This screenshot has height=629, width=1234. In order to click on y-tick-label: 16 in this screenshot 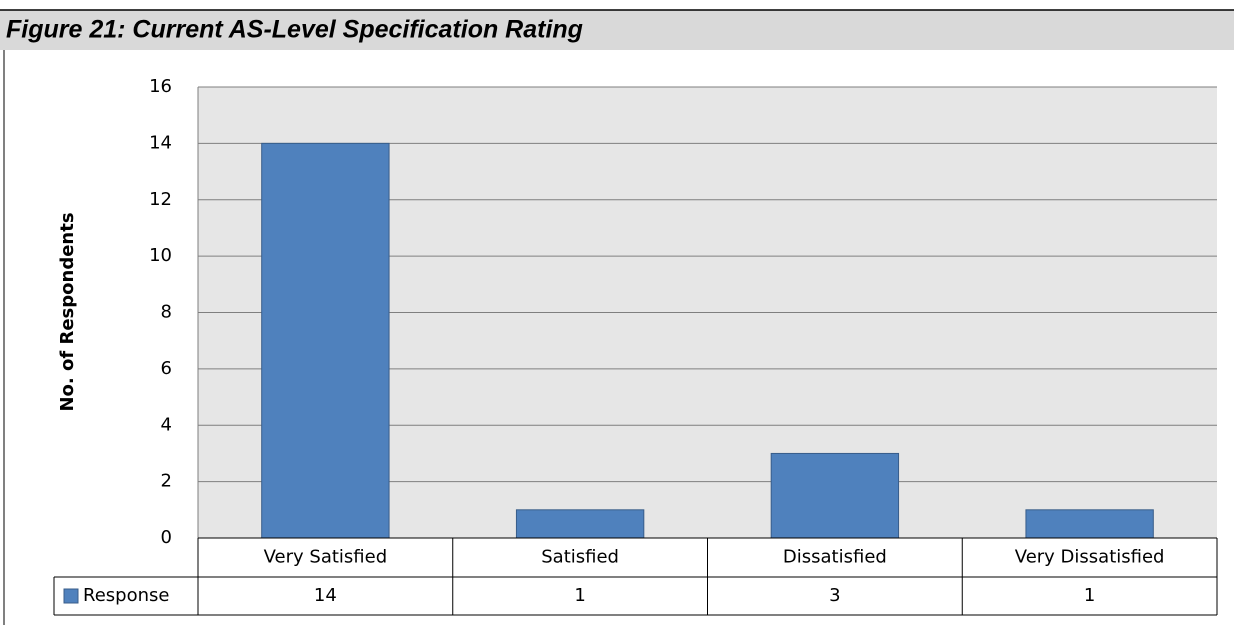, I will do `click(160, 86)`.